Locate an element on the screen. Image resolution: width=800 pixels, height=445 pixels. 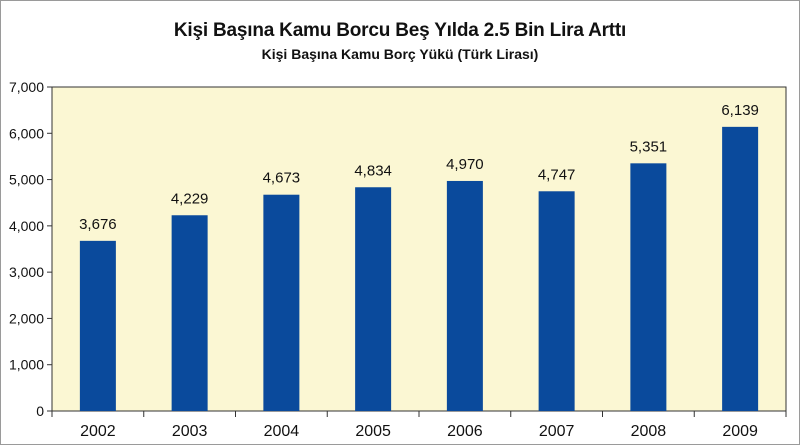
x-tick-label: 2008 is located at coordinates (649, 431).